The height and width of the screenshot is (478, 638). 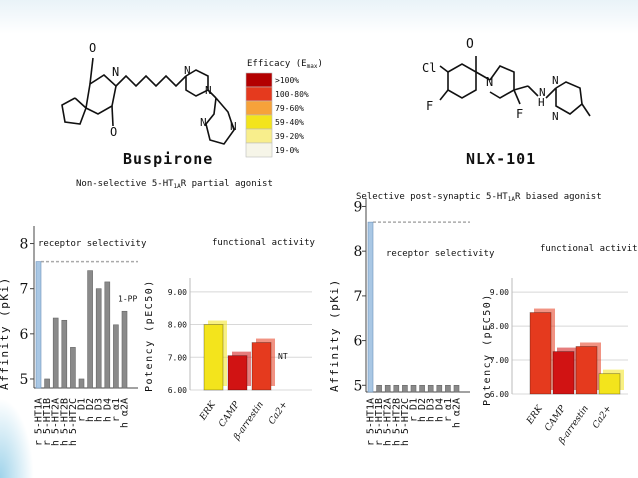 I want to click on bus-affinity-ytick-label-3: 8, so click(x=24, y=245).